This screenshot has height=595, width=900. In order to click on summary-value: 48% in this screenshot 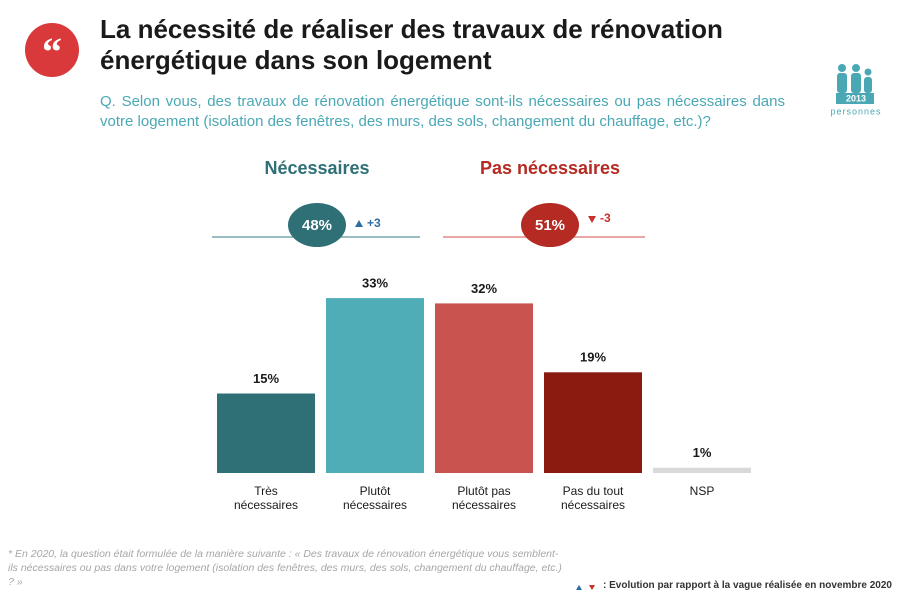, I will do `click(317, 225)`.